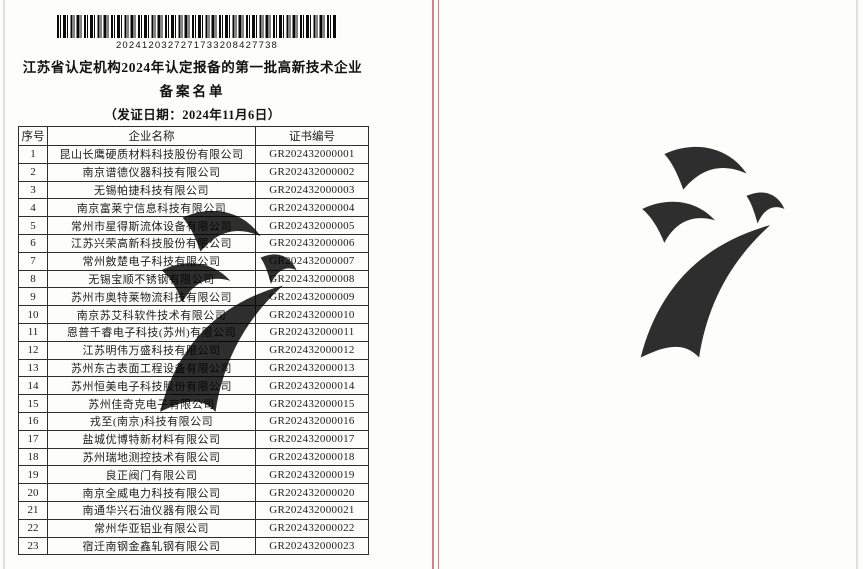 The width and height of the screenshot is (863, 569). Describe the element at coordinates (193, 154) in the screenshot. I see `table-row: 1 昆山长鹰硬质材料科技股份有限公司 GR202432000001` at that location.